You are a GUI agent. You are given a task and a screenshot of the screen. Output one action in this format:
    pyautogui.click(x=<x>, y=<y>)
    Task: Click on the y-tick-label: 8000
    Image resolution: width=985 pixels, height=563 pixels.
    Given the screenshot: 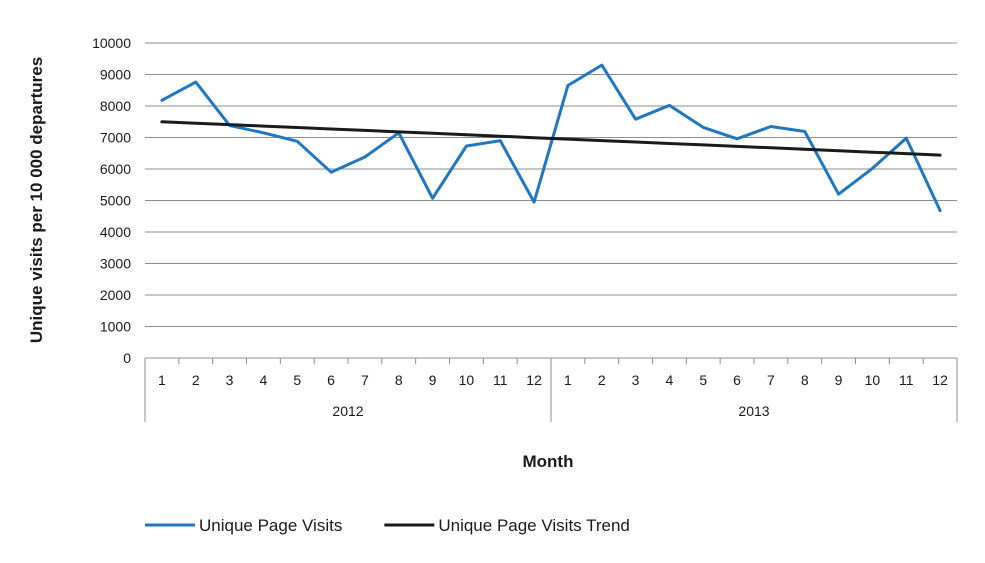 What is the action you would take?
    pyautogui.click(x=115, y=106)
    